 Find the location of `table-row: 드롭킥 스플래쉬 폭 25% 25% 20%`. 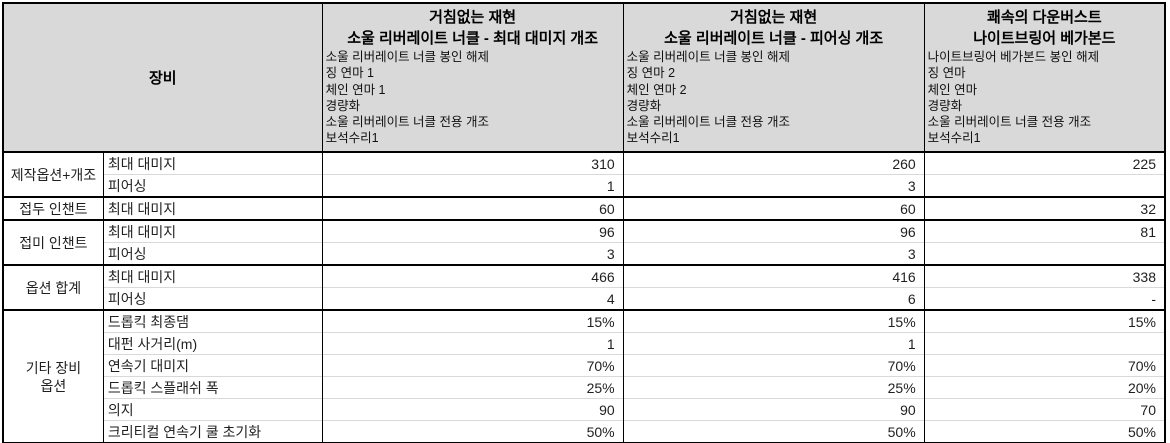

table-row: 드롭킥 스플래쉬 폭 25% 25% 20% is located at coordinates (584, 387).